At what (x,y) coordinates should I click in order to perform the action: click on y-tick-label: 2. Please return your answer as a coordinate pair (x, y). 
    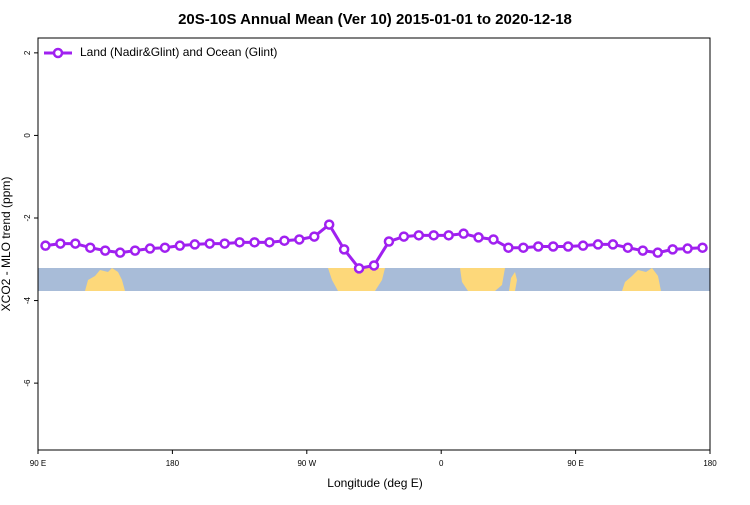
    Looking at the image, I should click on (27, 52).